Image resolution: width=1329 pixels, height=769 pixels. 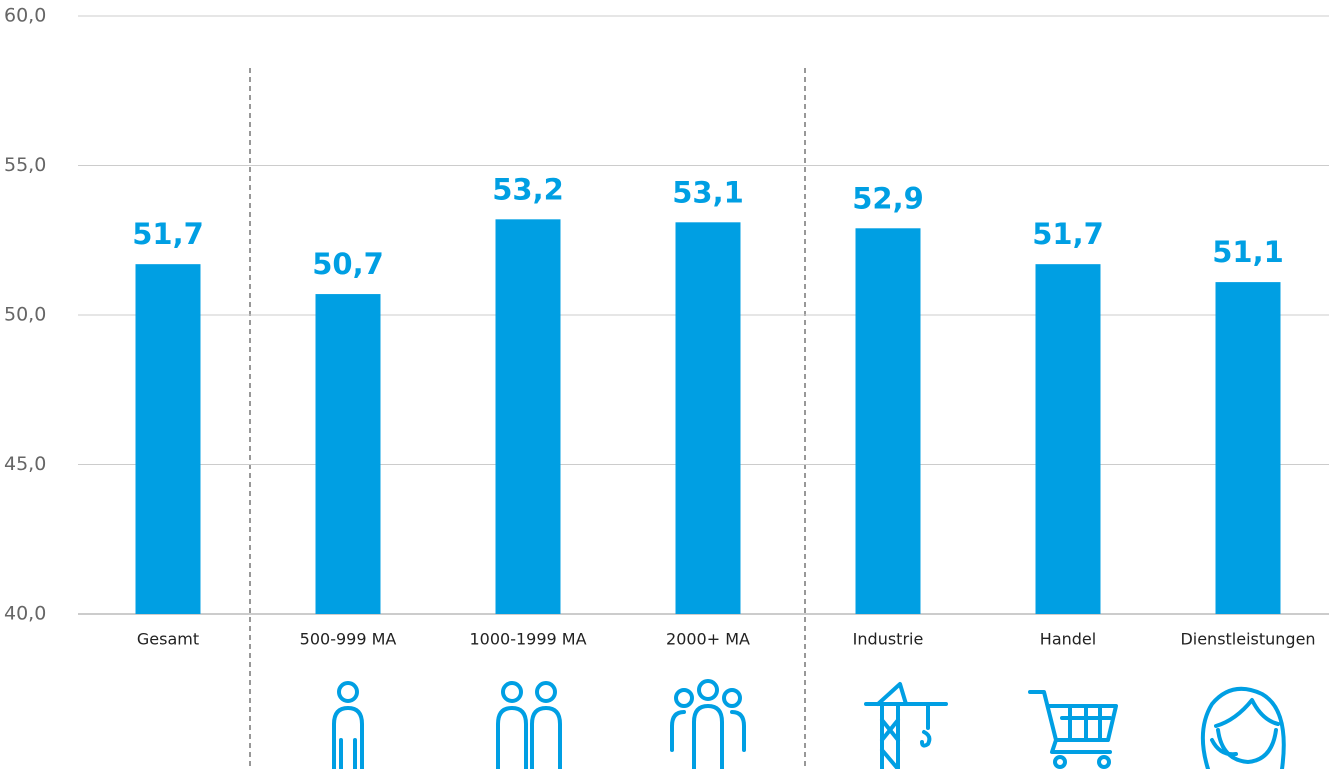 What do you see at coordinates (528, 189) in the screenshot?
I see `value-label: 53,2` at bounding box center [528, 189].